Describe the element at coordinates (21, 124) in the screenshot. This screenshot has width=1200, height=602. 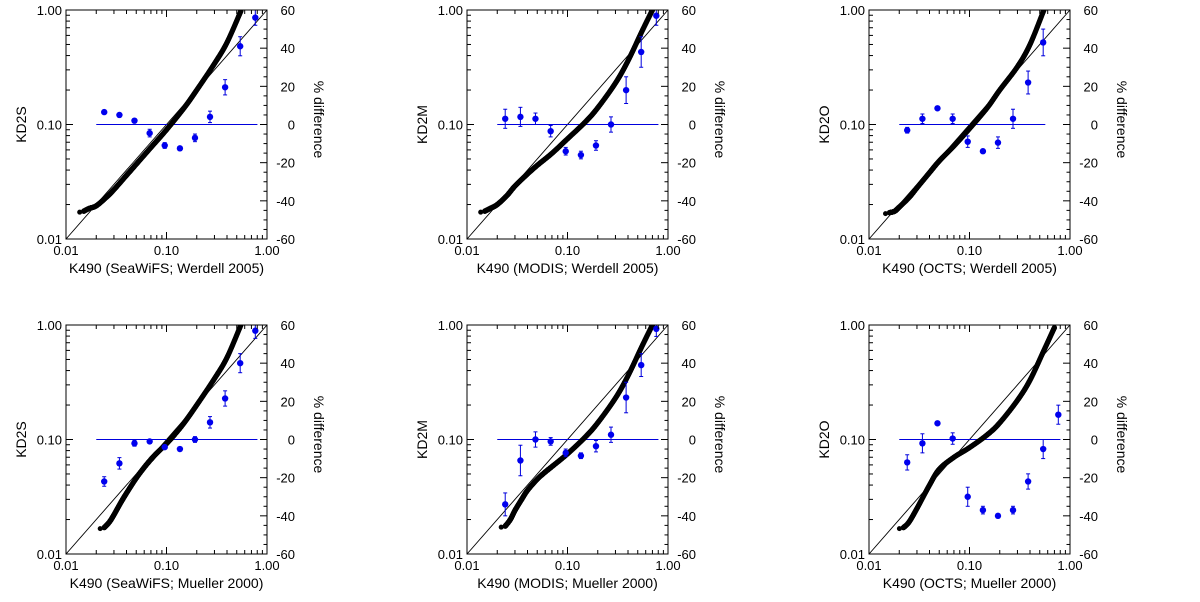
I see `y-axis-label: KD2S` at that location.